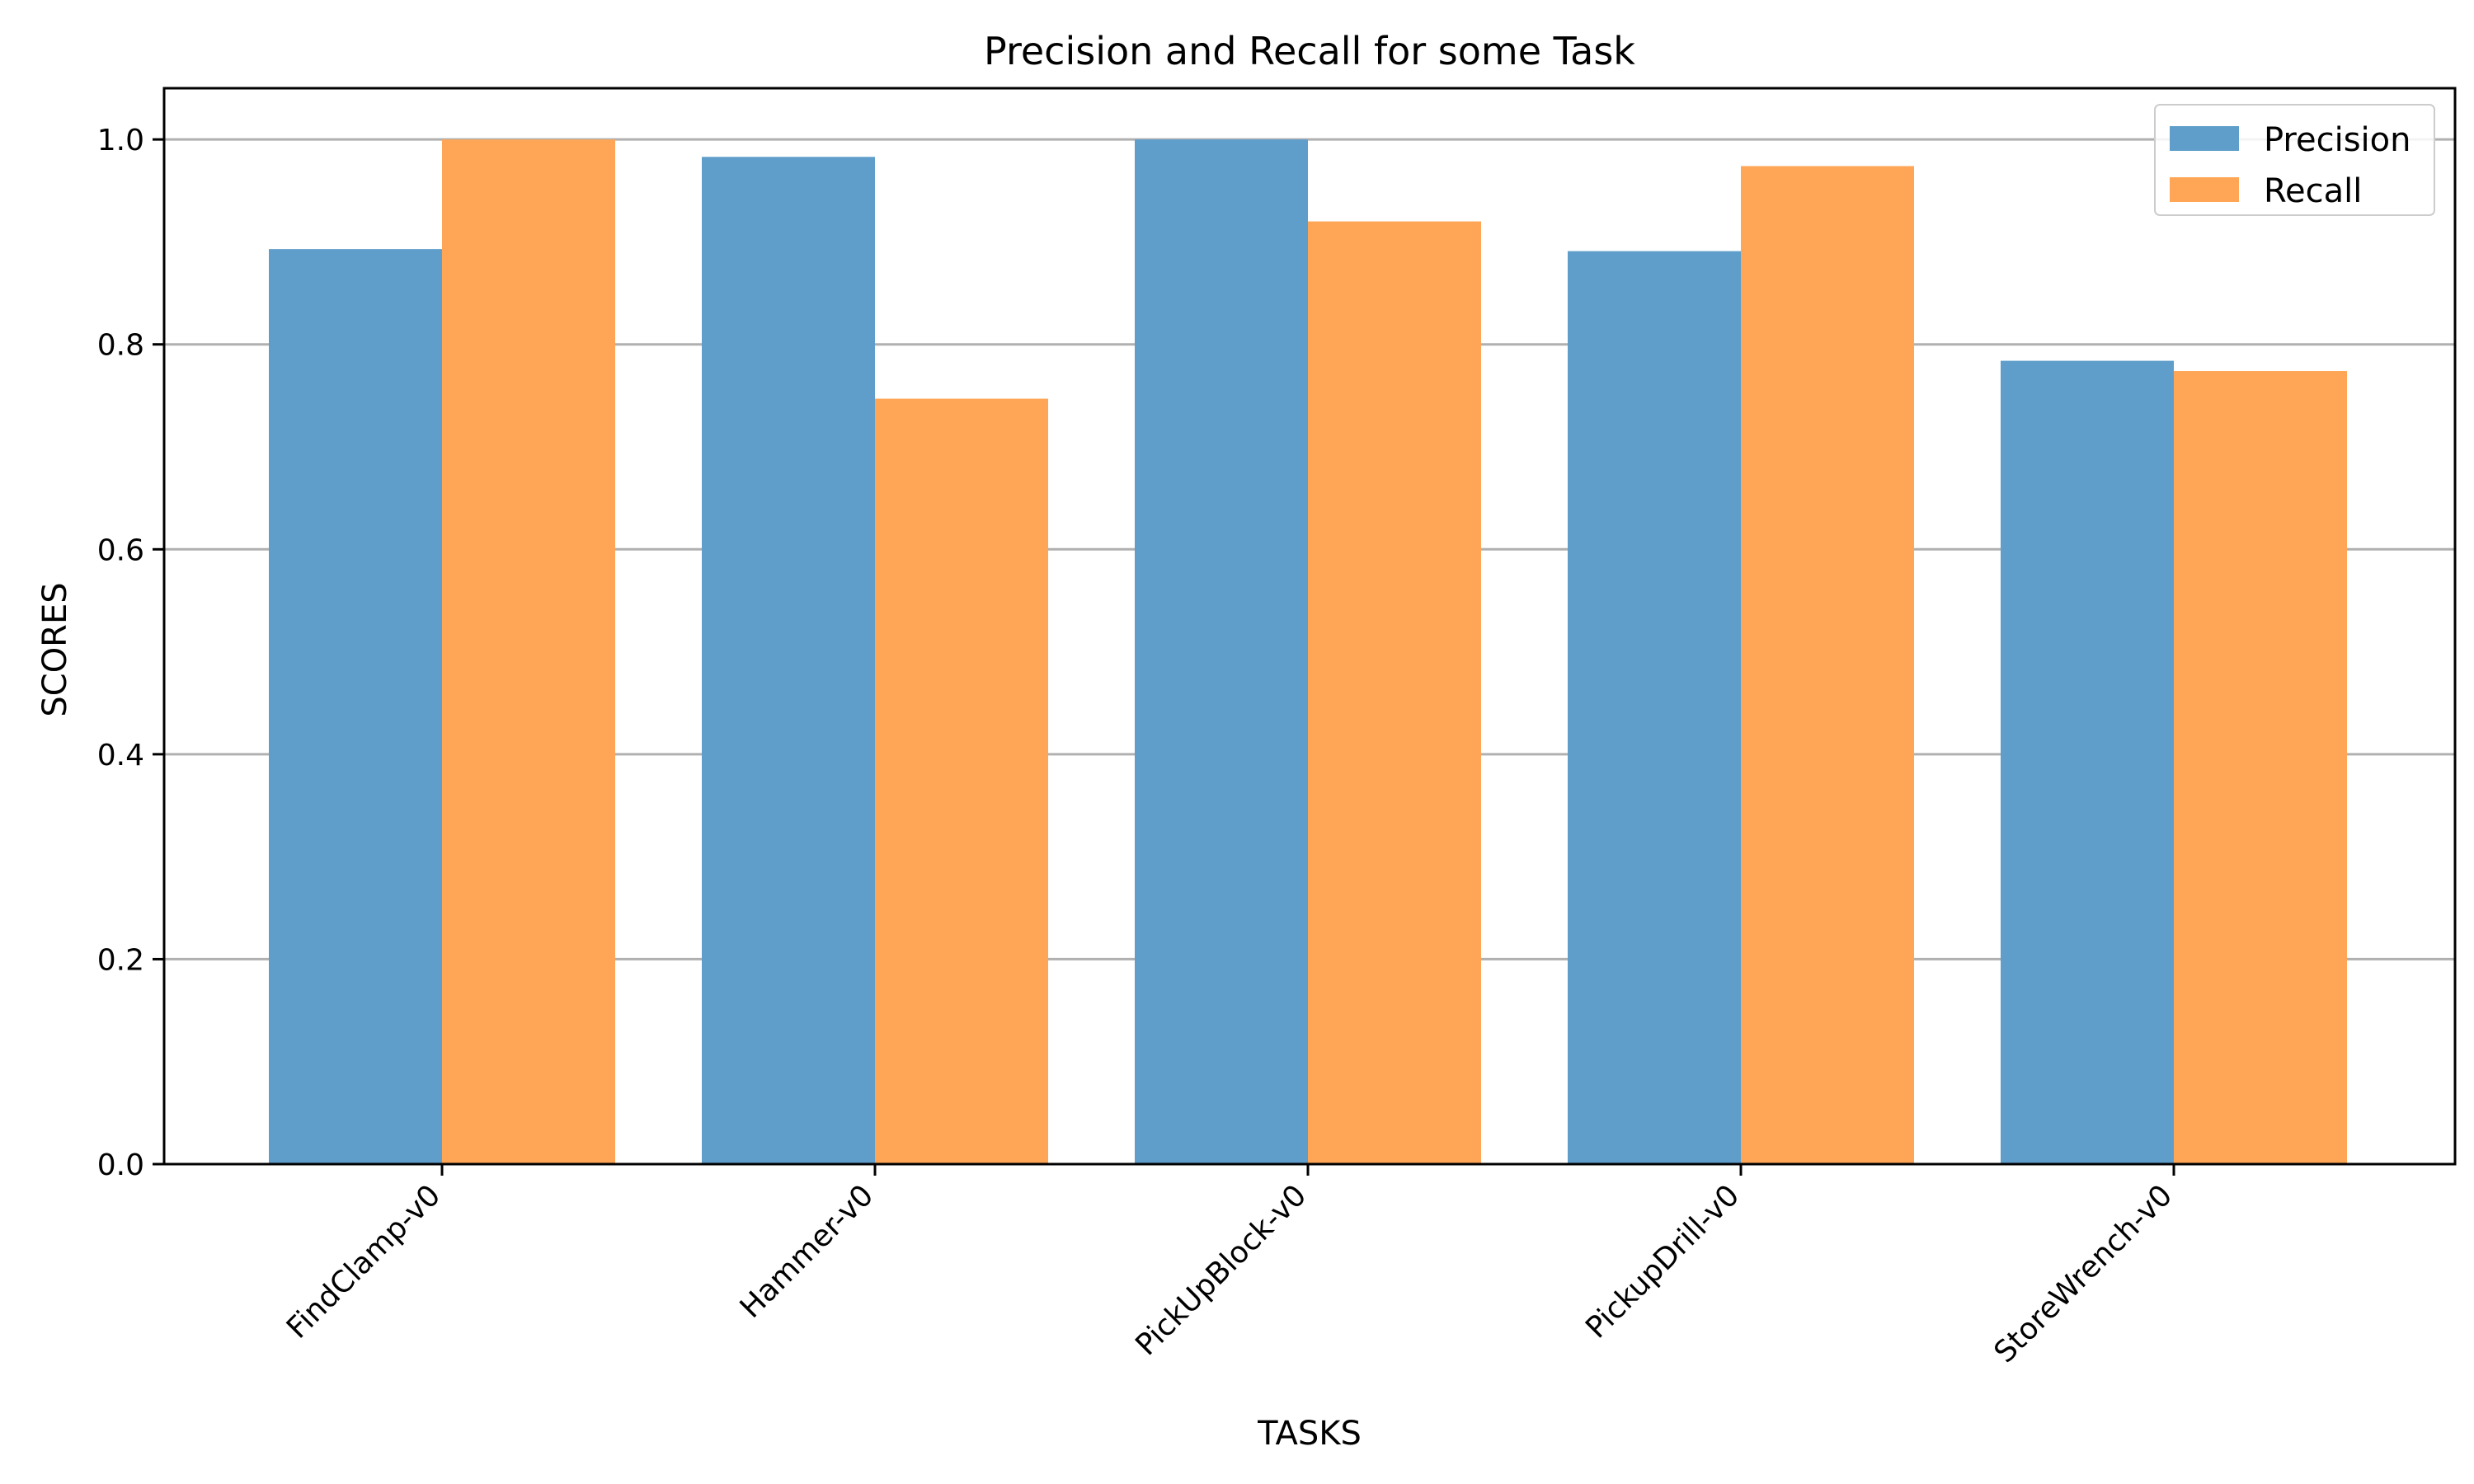 The width and height of the screenshot is (2474, 1484). What do you see at coordinates (2337, 140) in the screenshot?
I see `legend-label-precision: Precision` at bounding box center [2337, 140].